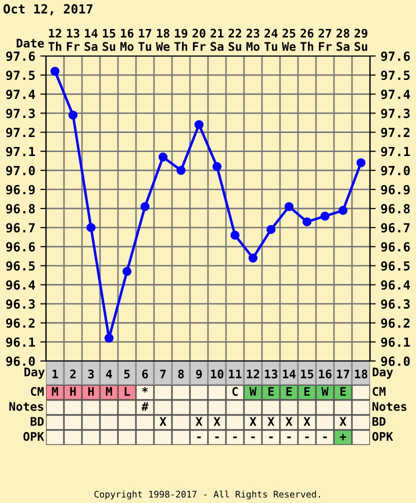 Image resolution: width=416 pixels, height=503 pixels. Describe the element at coordinates (145, 39) in the screenshot. I see `x2-tick-label: 17 Tu` at that location.